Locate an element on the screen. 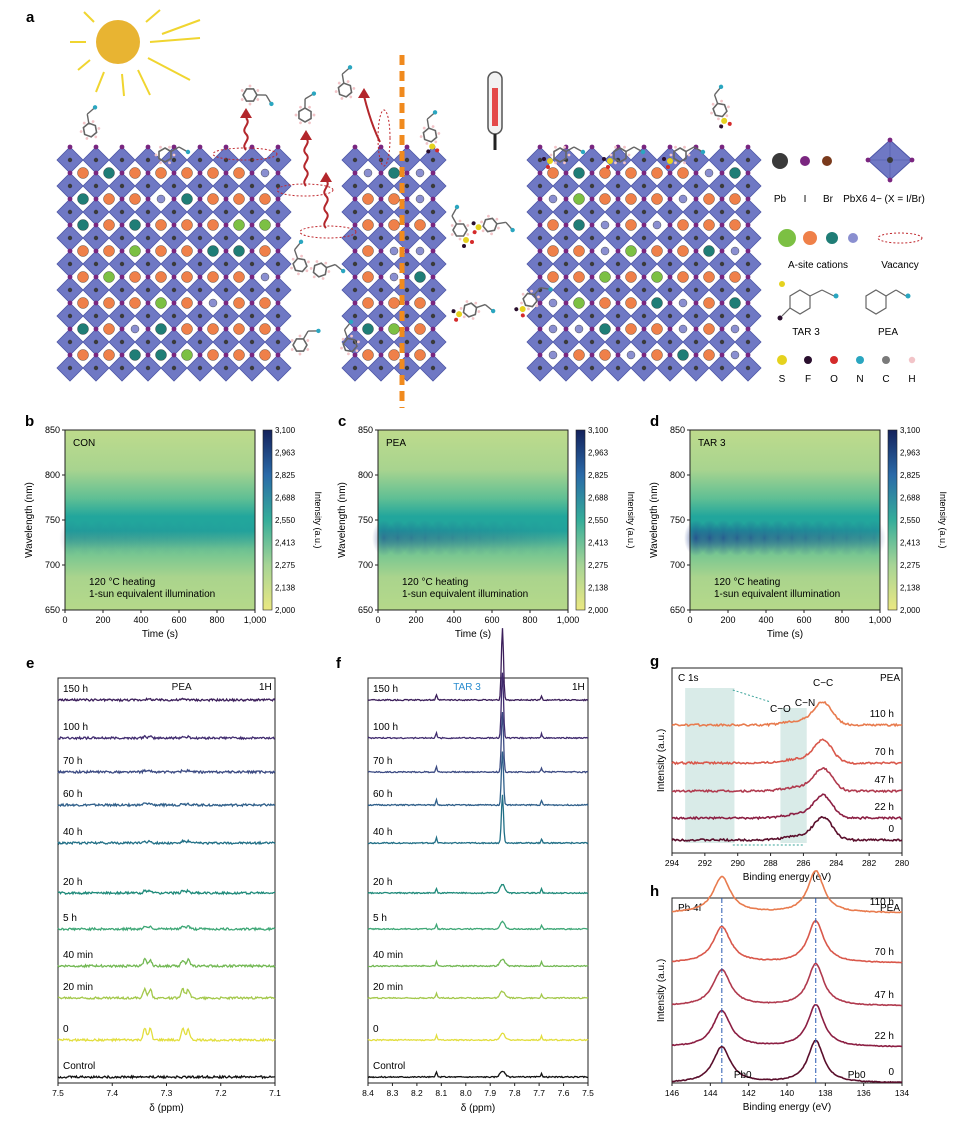 This screenshot has height=1129, width=960. series-label: Control is located at coordinates (79, 1066).